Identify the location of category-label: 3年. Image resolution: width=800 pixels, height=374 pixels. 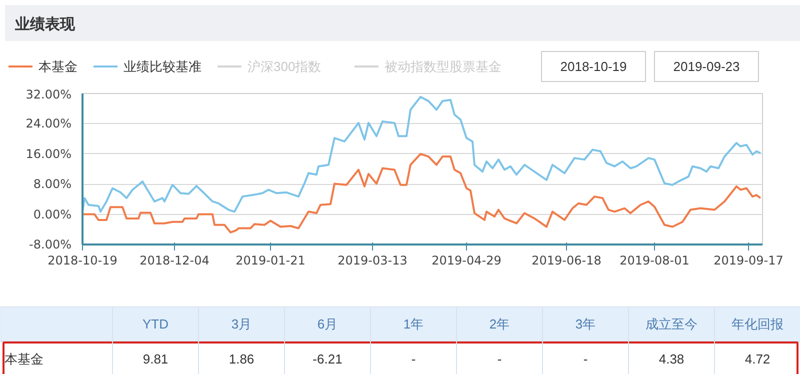
(585, 324).